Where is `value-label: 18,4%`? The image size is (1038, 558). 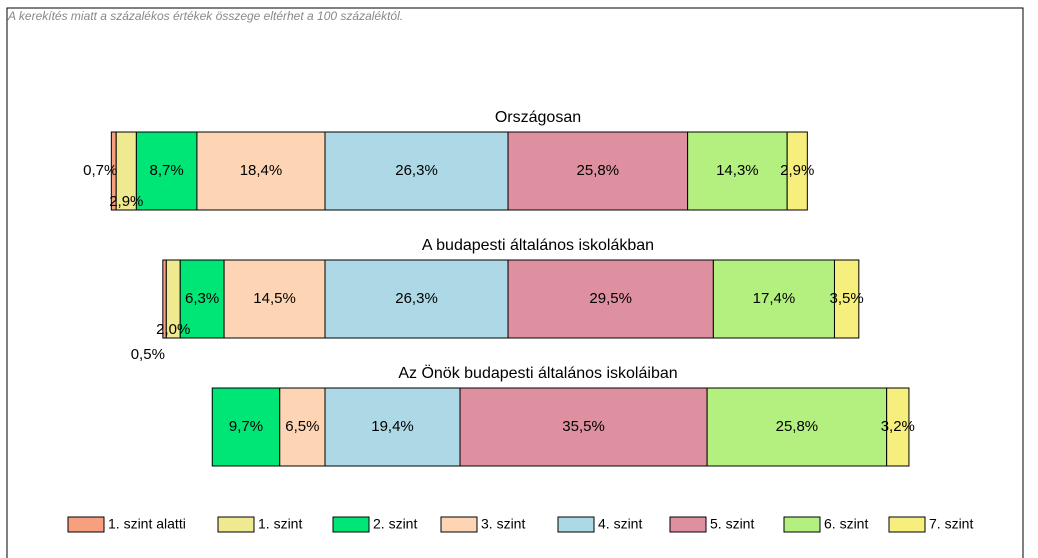
value-label: 18,4% is located at coordinates (261, 170).